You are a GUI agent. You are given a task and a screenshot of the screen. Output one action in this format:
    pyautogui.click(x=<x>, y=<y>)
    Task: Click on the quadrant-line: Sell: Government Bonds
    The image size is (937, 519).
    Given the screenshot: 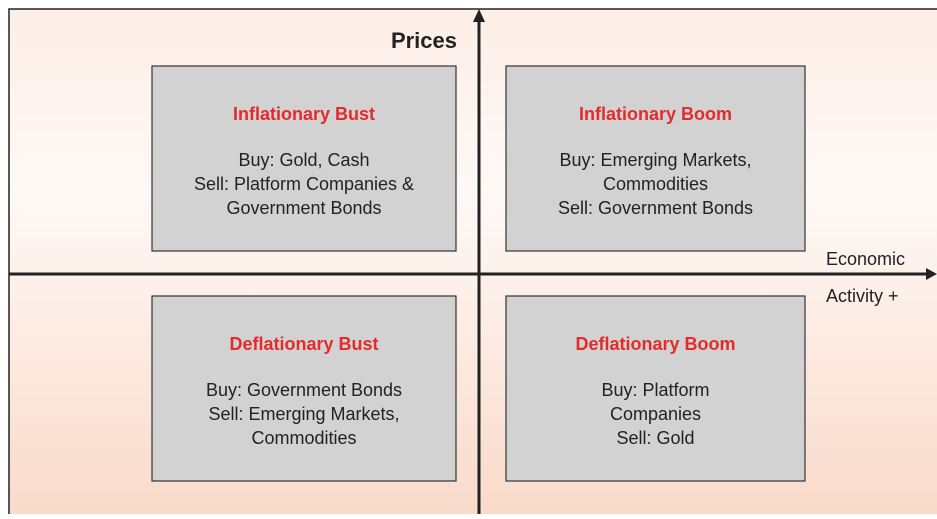 What is the action you would take?
    pyautogui.click(x=655, y=208)
    